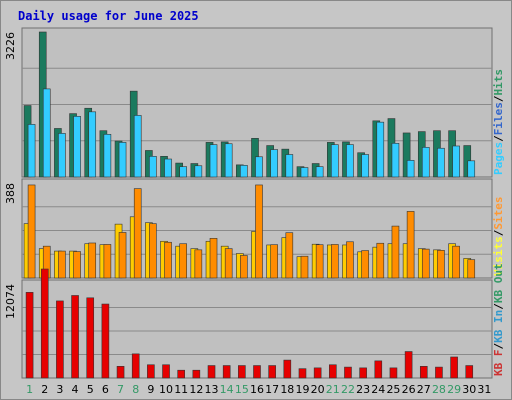 The width and height of the screenshot is (512, 400). I want to click on day-label: 15, so click(242, 389).